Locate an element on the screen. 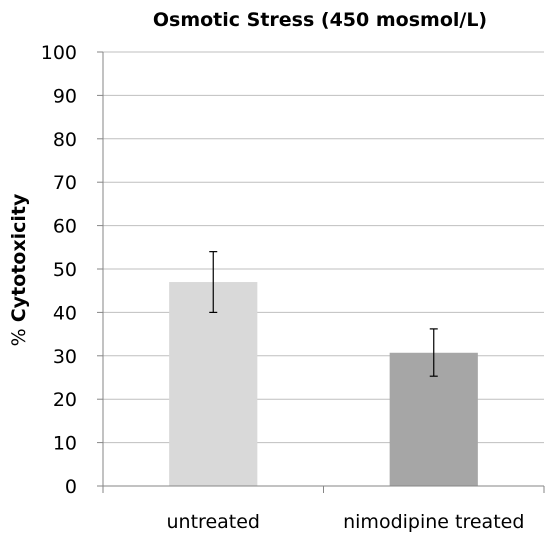  y-tick-label: 100 is located at coordinates (59, 53).